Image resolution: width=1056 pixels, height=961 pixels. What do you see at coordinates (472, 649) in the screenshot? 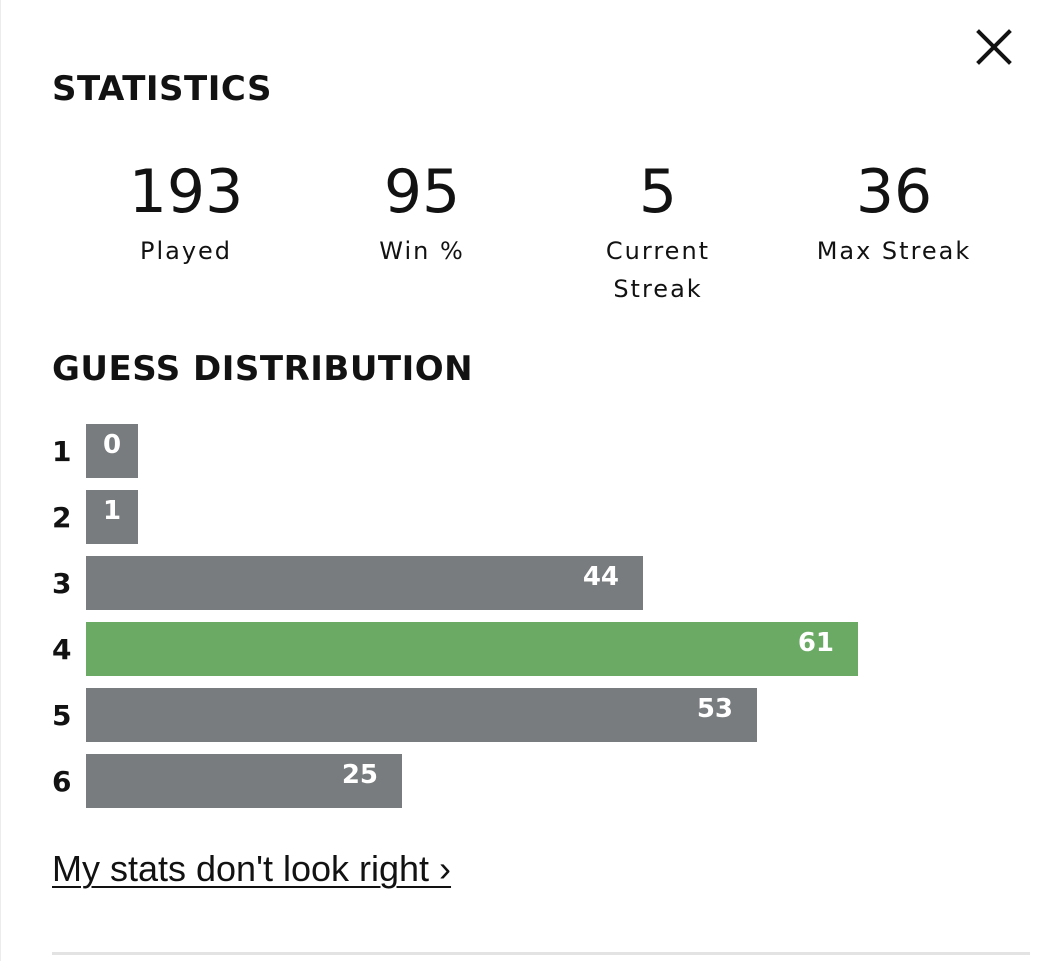
I see `guess-bar: 61` at bounding box center [472, 649].